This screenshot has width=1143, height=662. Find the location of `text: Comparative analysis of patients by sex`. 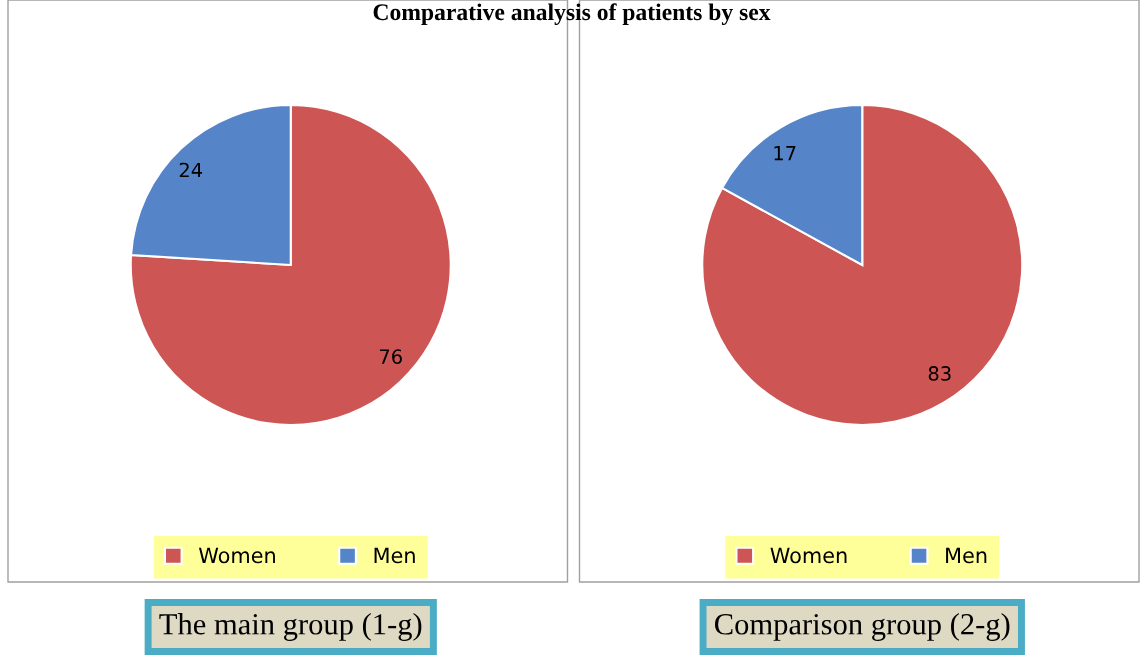

text: Comparative analysis of patients by sex is located at coordinates (572, 14).